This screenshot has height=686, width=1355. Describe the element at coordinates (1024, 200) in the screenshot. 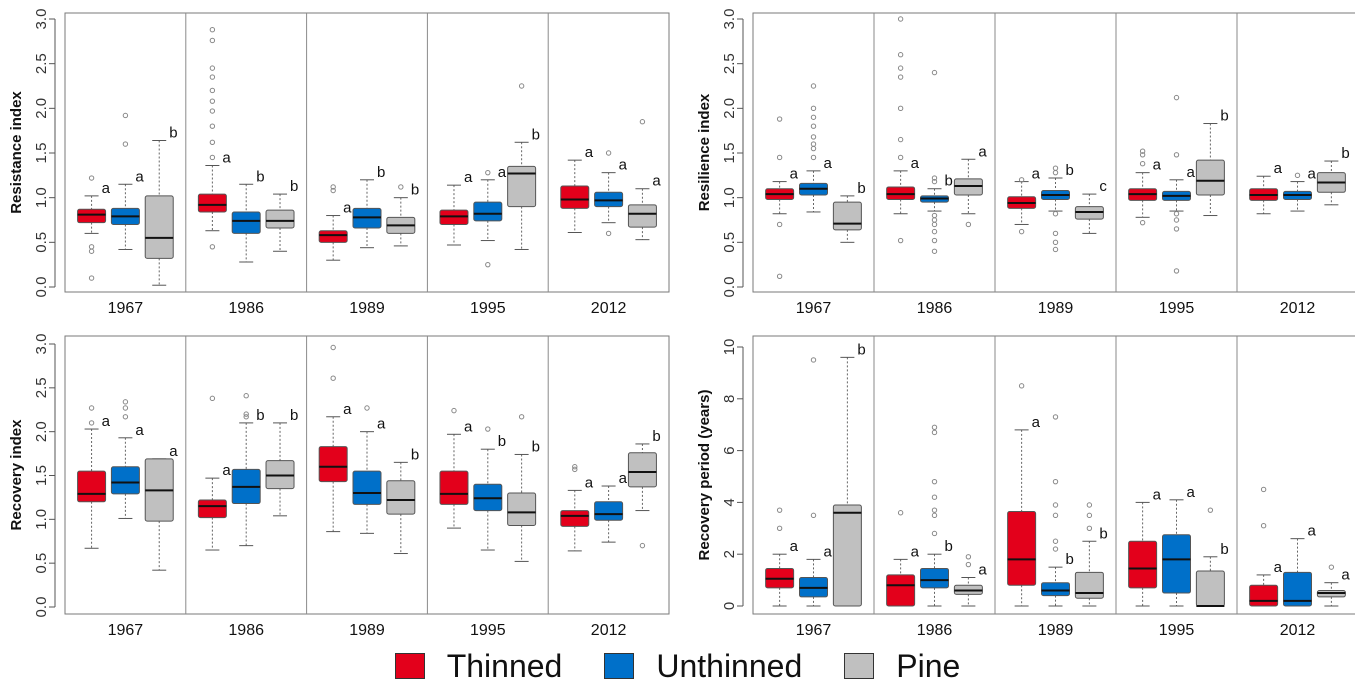

I see `box-thinned-1989: a` at that location.